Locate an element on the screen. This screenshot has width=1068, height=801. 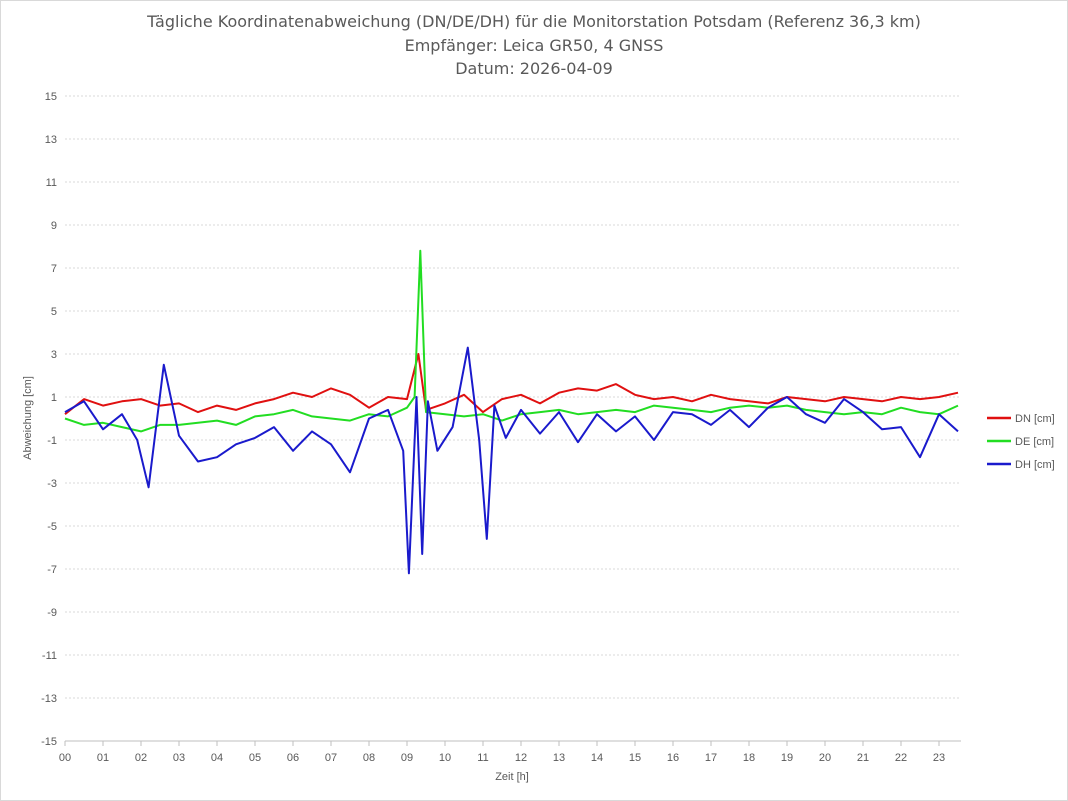
y-tick-label: 11 is located at coordinates (51, 183).